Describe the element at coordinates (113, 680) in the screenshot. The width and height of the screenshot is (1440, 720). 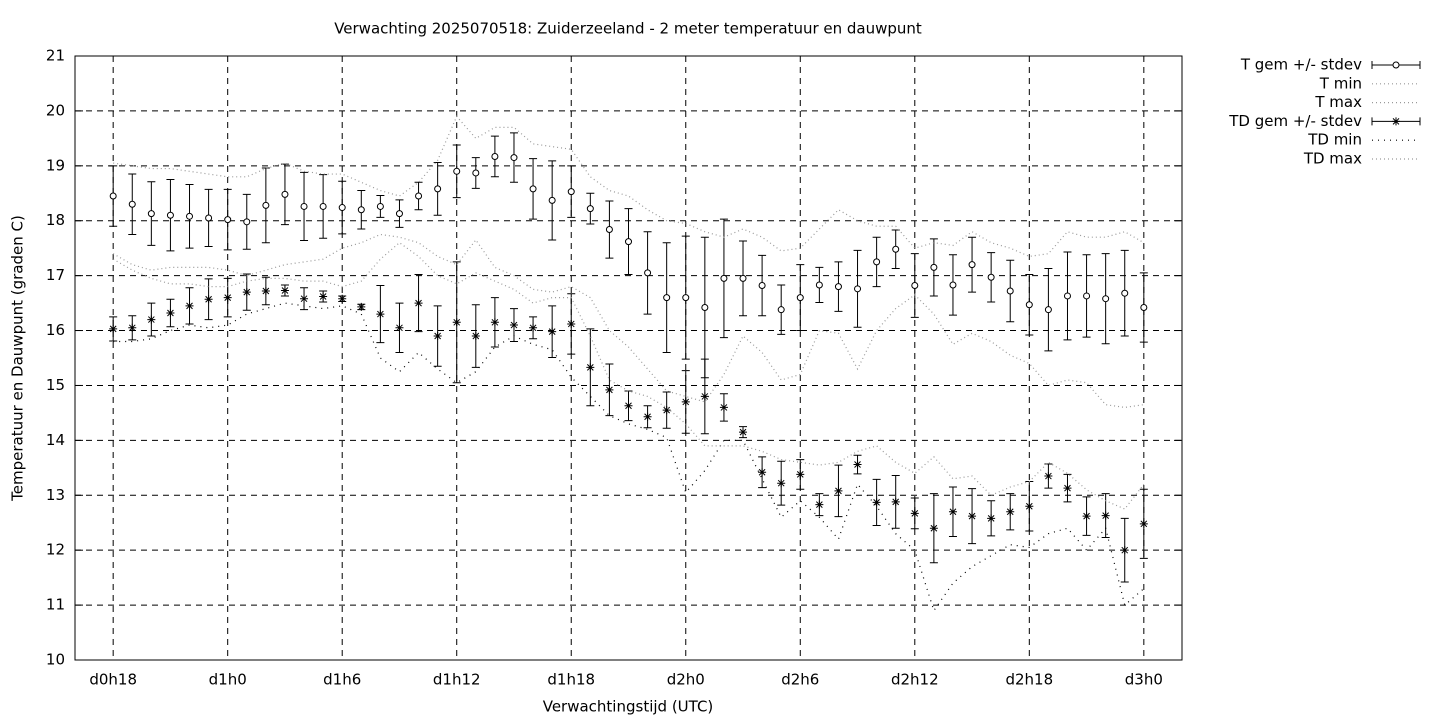
I see `x-tick-label: d0h18` at that location.